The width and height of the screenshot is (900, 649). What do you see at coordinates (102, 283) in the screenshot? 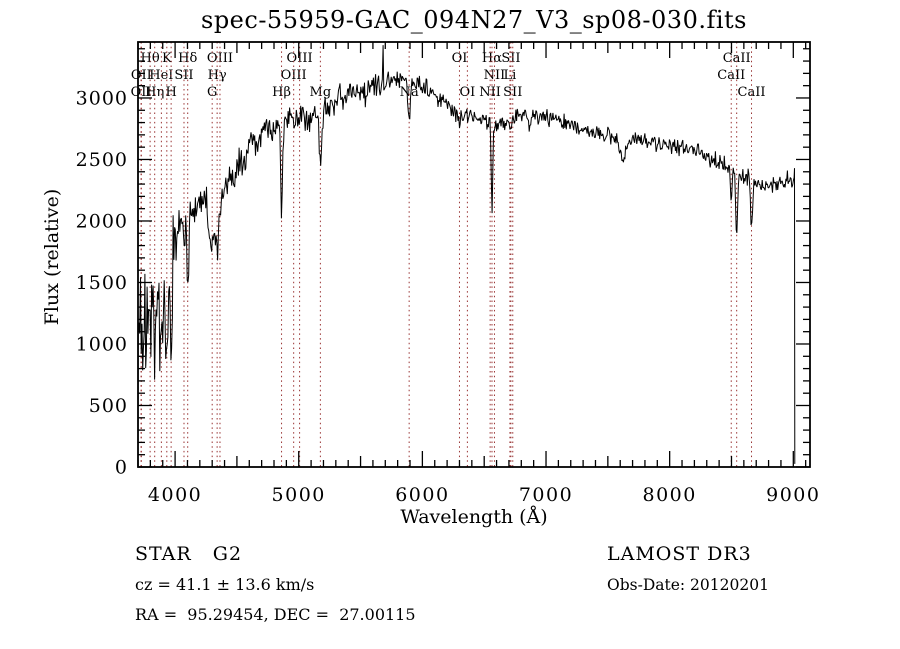
I see `y-tick-label: 1500` at bounding box center [102, 283].